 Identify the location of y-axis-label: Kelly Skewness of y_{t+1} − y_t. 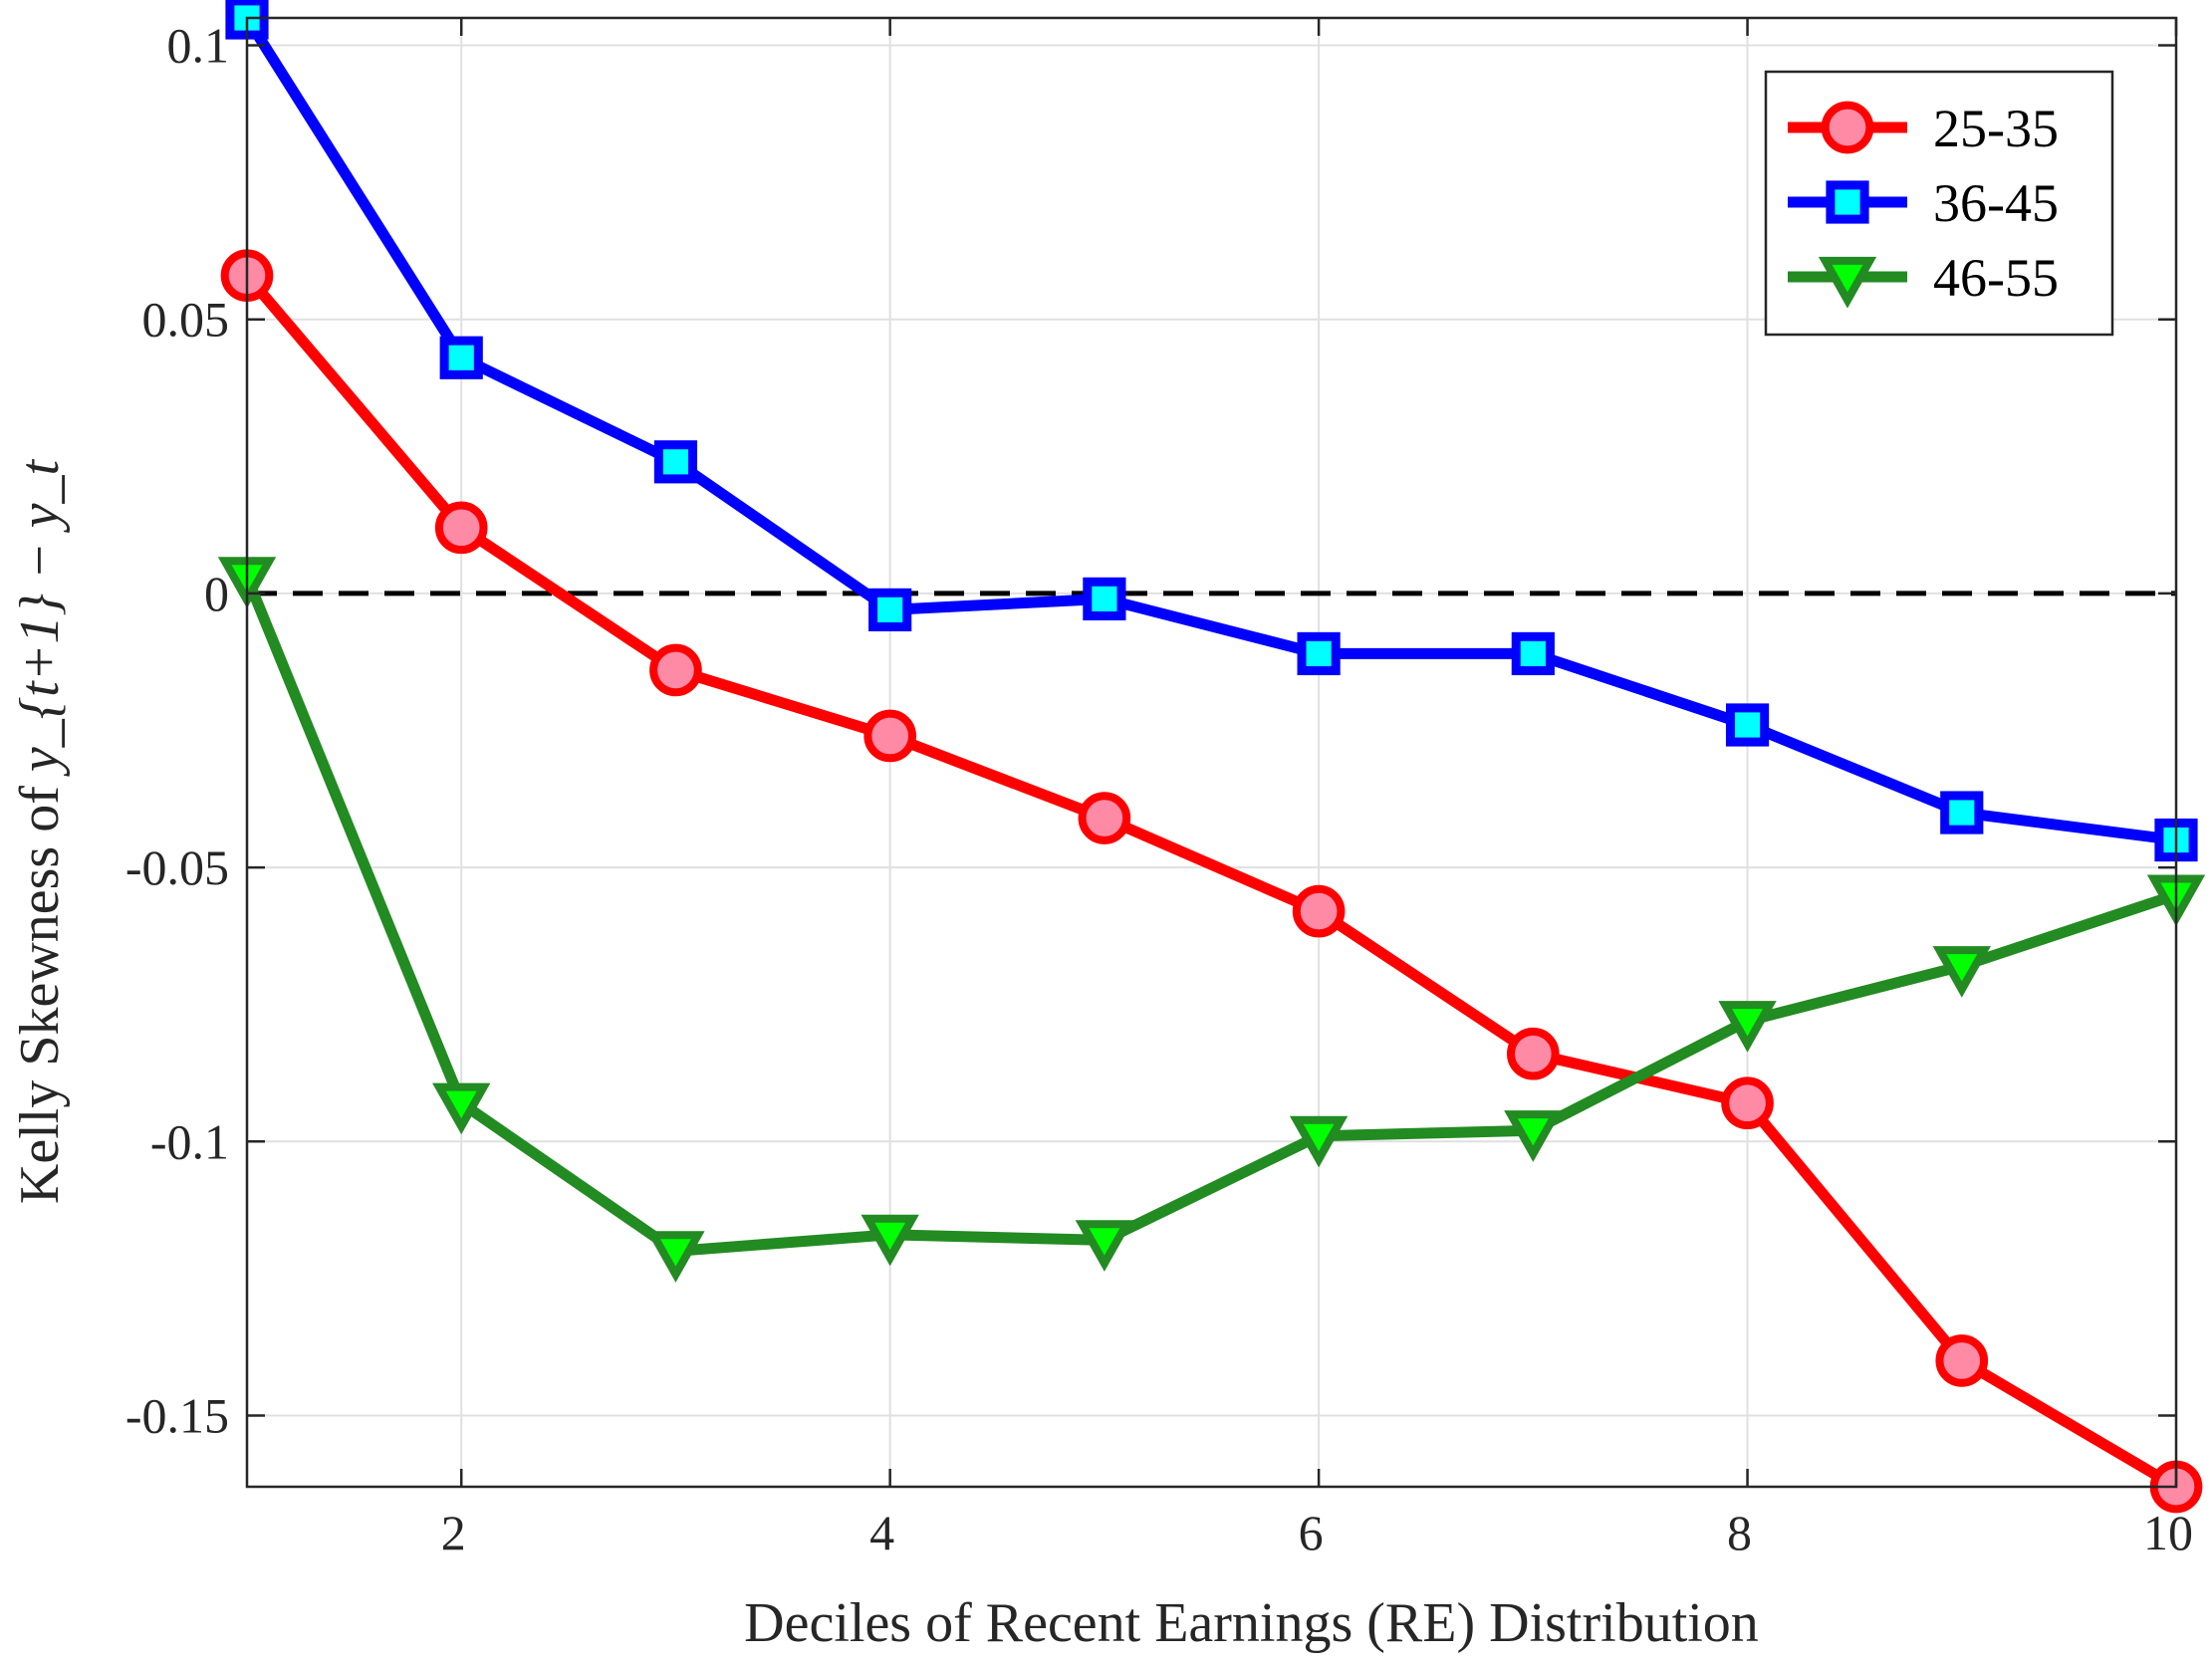
(40, 831).